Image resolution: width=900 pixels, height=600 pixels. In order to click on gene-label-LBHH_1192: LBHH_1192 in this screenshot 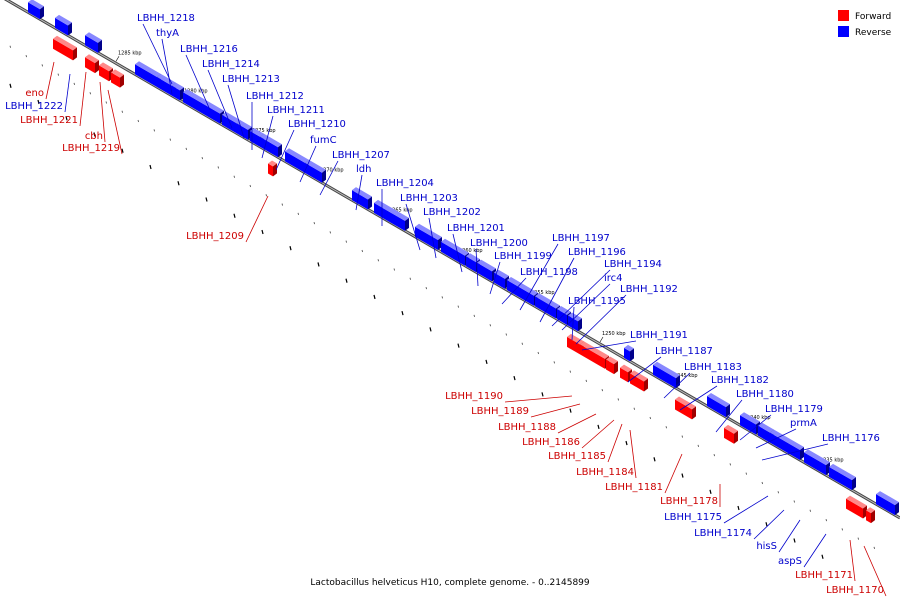, I will do `click(626, 314)`.